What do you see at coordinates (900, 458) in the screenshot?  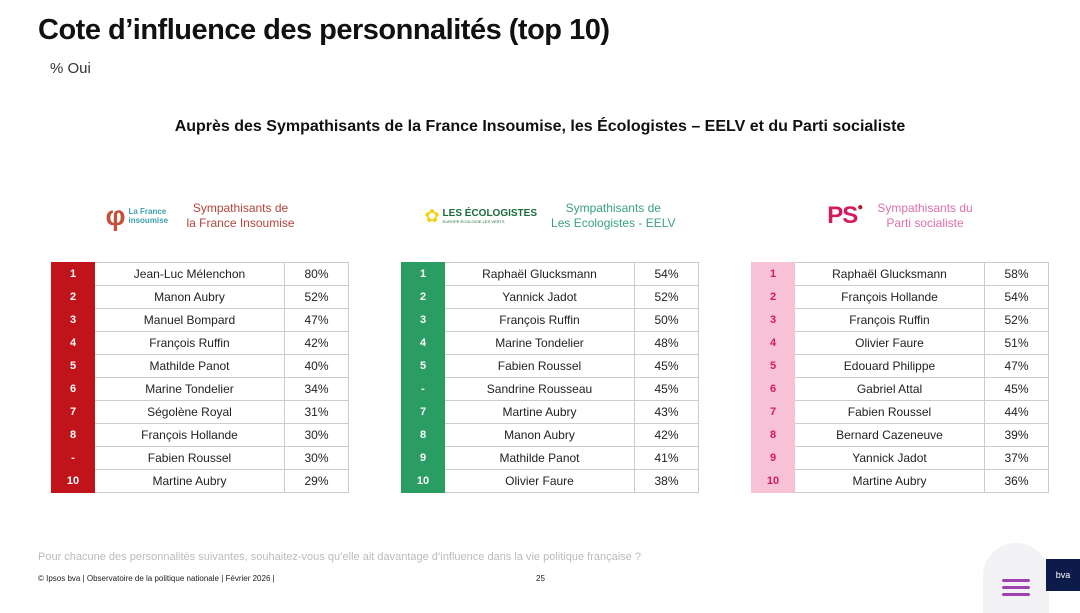 I see `table-row: 9 Yannick Jadot 37%` at bounding box center [900, 458].